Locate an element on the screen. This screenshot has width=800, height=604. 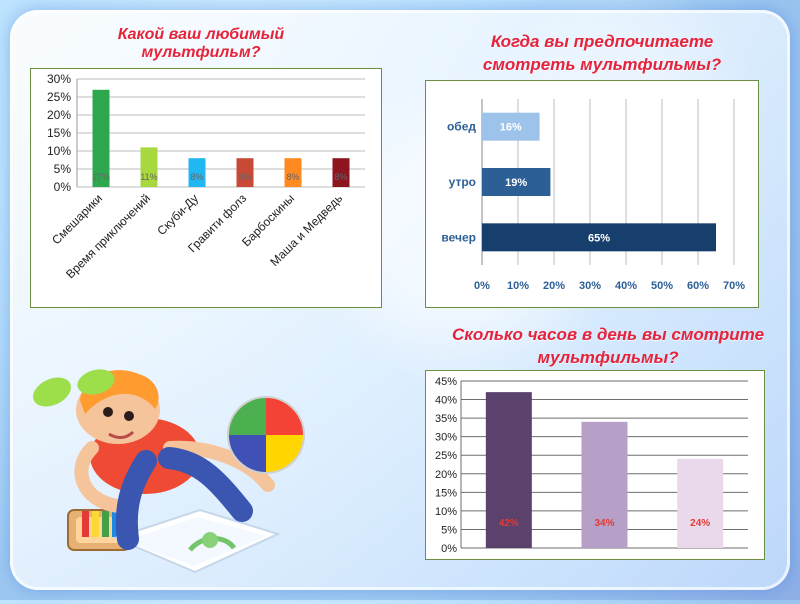
chart1-y-tick-label: 10% is located at coordinates (59, 151).